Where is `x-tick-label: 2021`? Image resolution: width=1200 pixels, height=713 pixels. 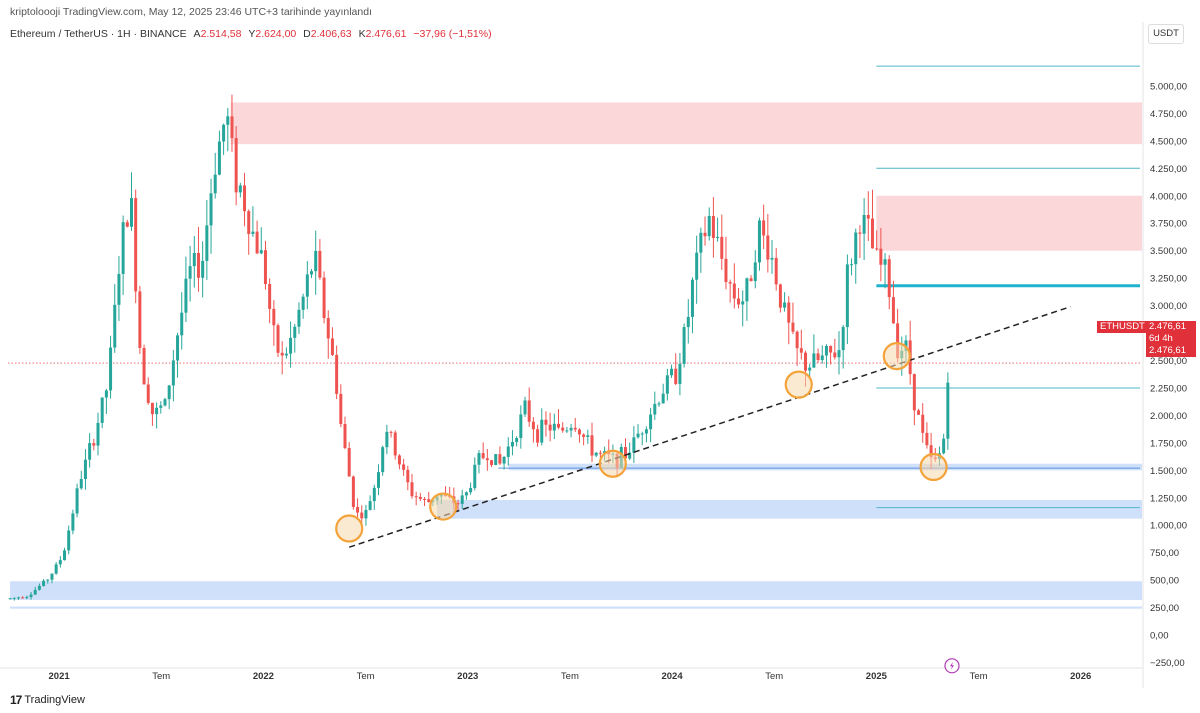 x-tick-label: 2021 is located at coordinates (60, 676).